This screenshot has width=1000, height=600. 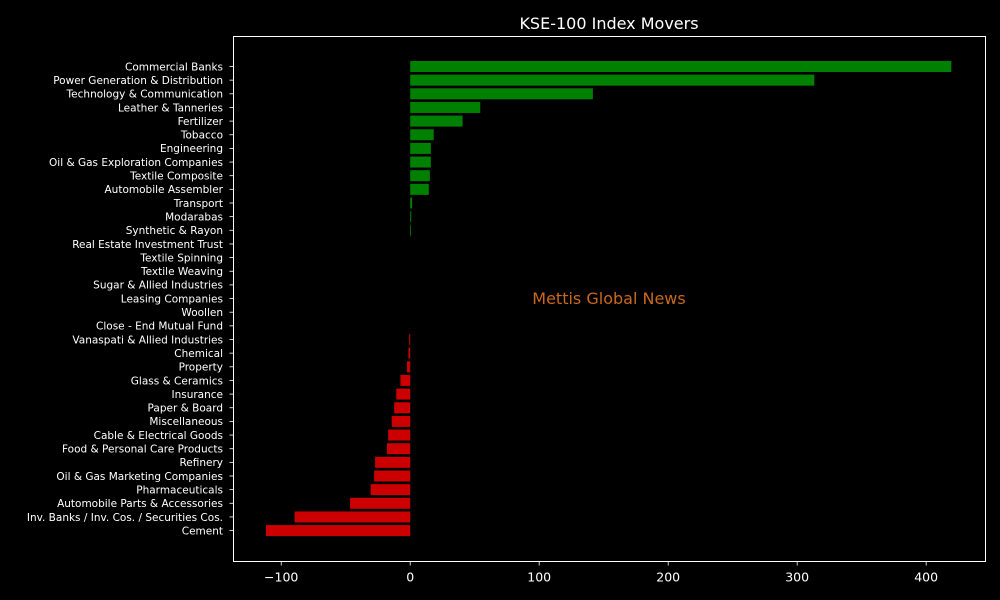 I want to click on category-label: Food & Personal Care Products, so click(x=142, y=450).